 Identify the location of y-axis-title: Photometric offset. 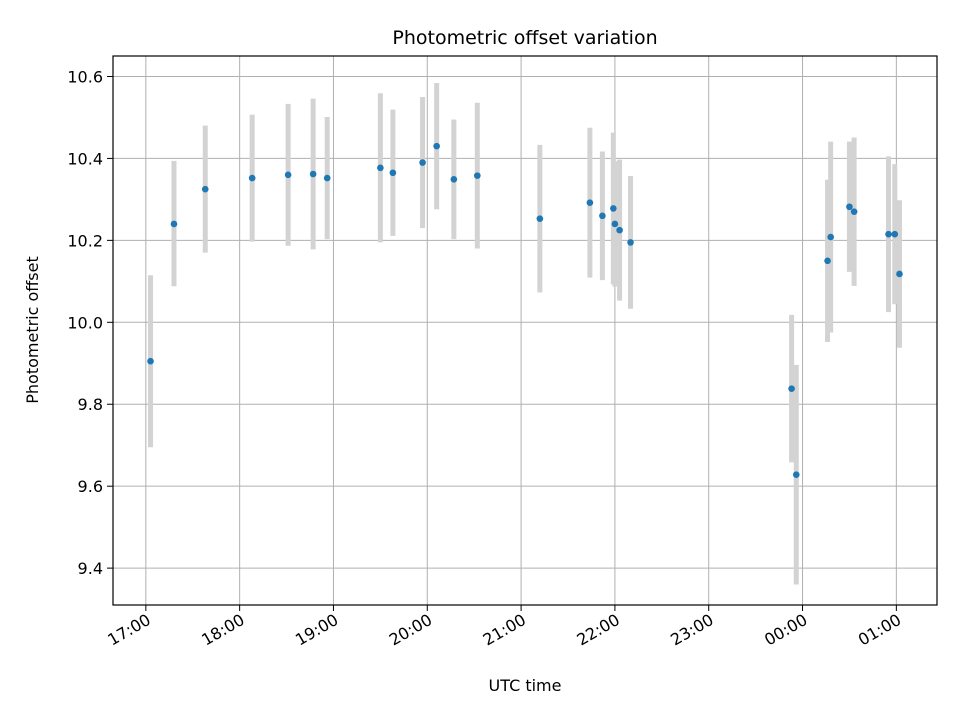
(32, 330).